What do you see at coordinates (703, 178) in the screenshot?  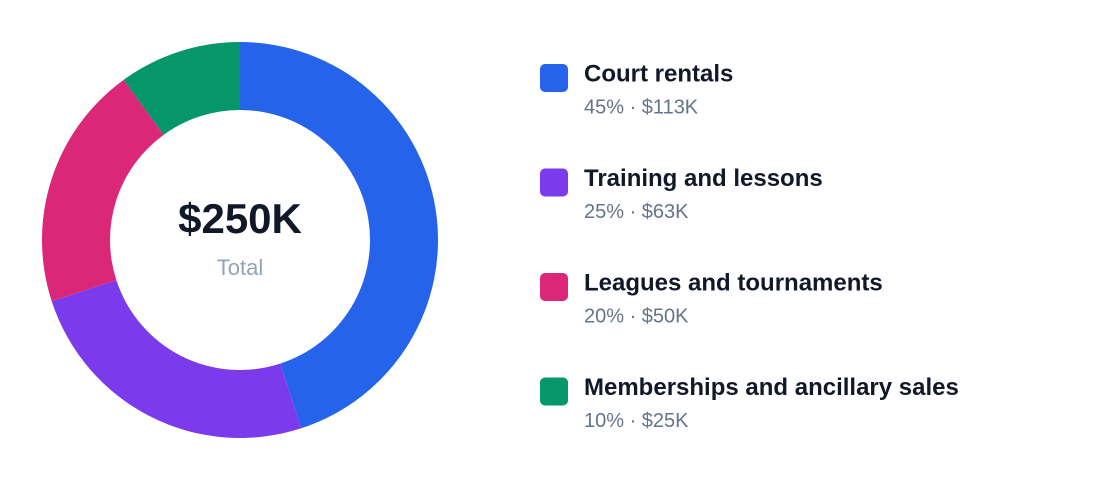 I see `legend-label: Training and lessons` at bounding box center [703, 178].